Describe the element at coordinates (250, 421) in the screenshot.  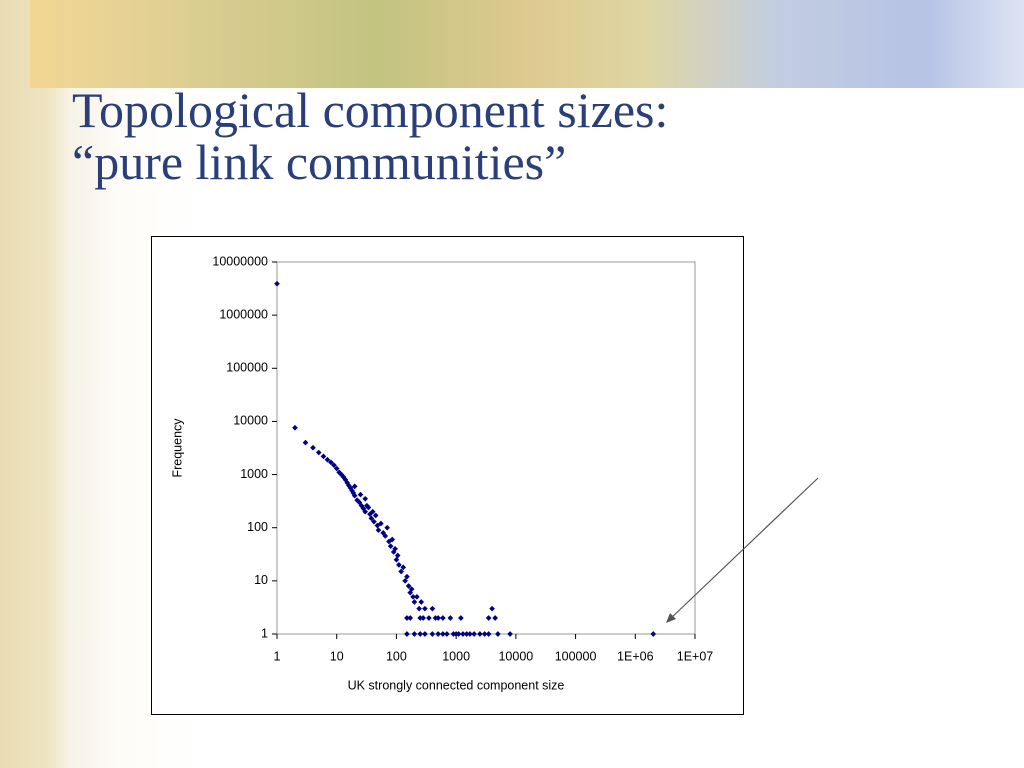
I see `y-tick-label: 10000` at that location.